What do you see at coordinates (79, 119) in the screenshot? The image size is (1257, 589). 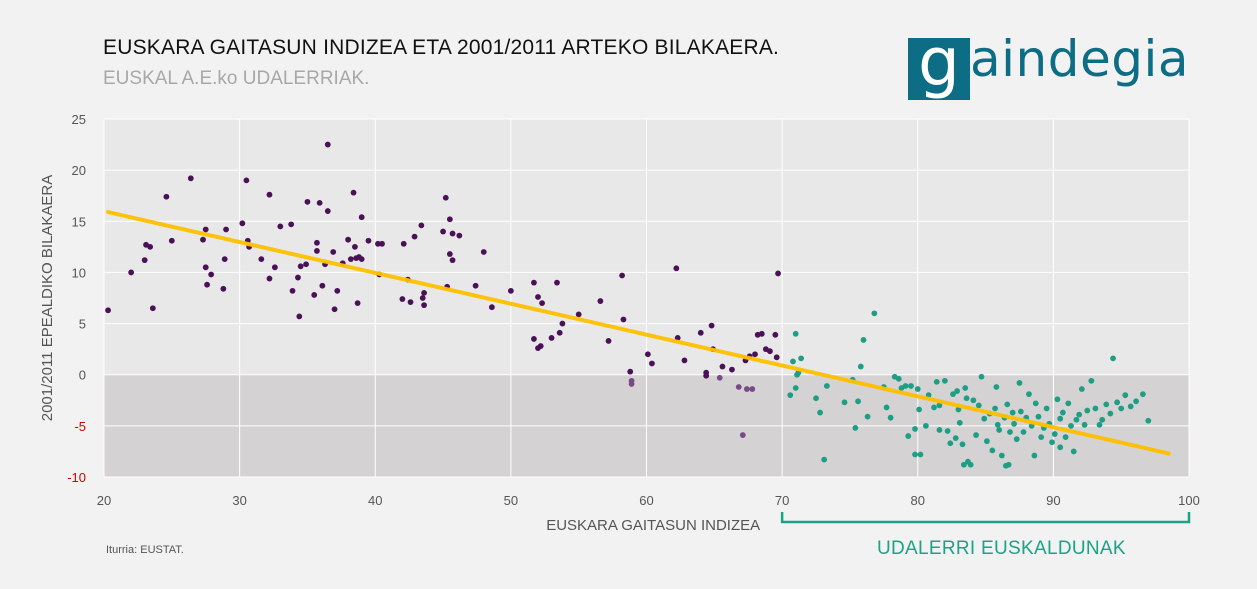 I see `y-tick-label: 25` at bounding box center [79, 119].